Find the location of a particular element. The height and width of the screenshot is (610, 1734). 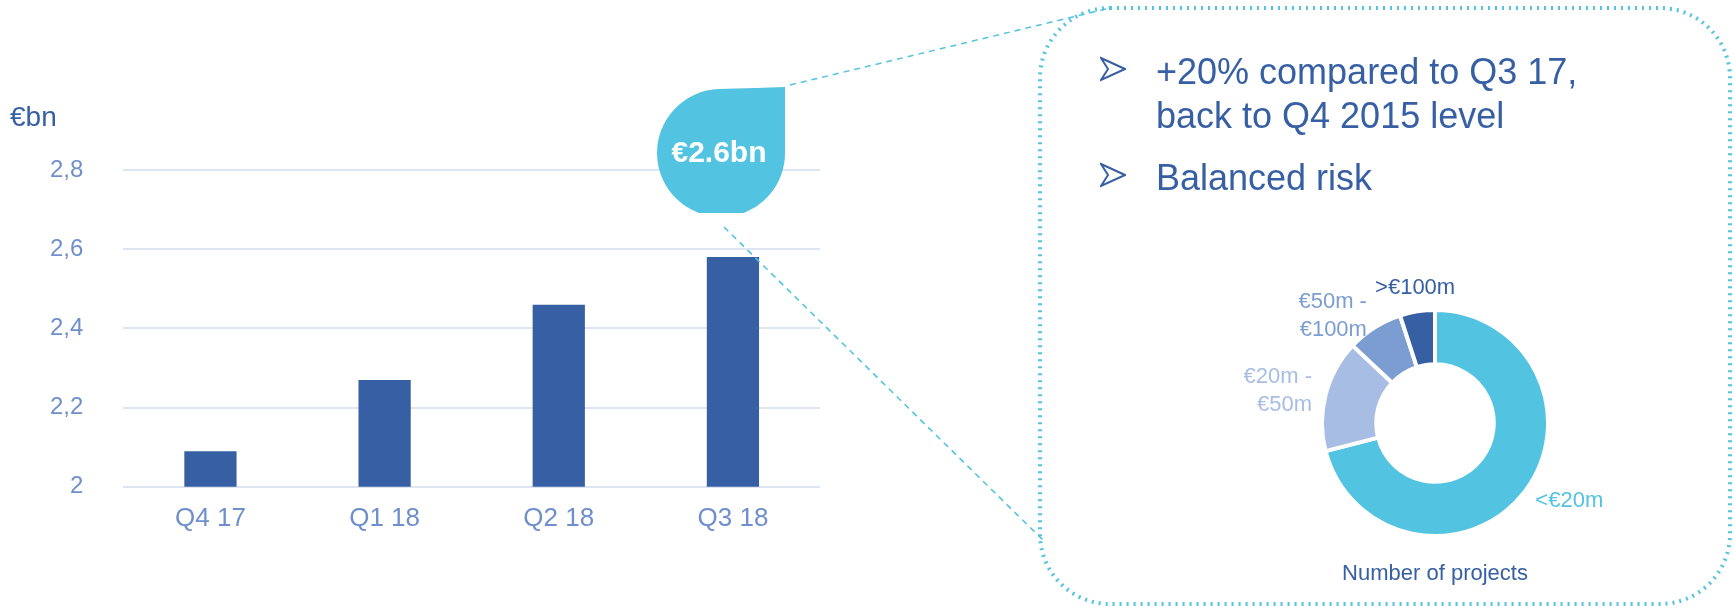

text: Balanced risk is located at coordinates (1264, 178).